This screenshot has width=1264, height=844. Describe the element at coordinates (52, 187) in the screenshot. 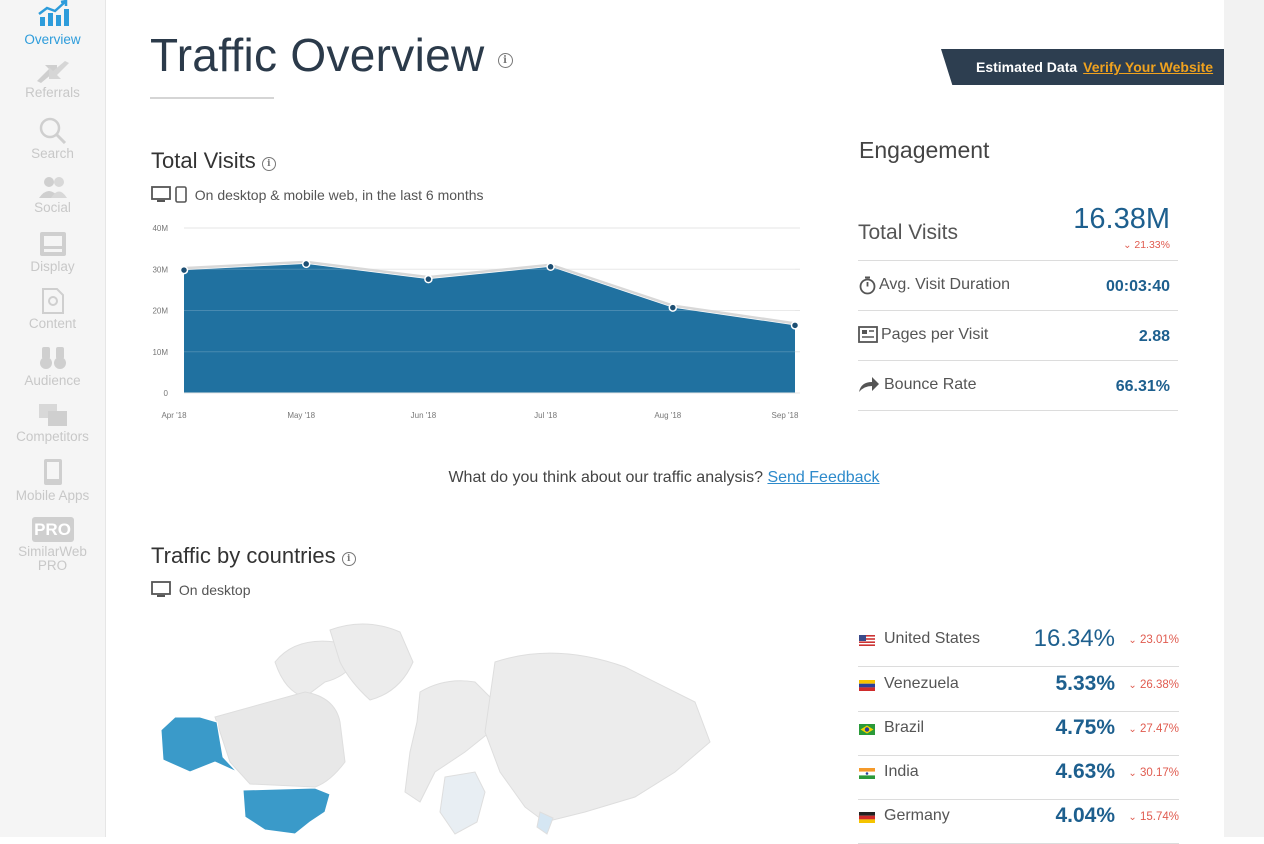

I see `users-icon` at that location.